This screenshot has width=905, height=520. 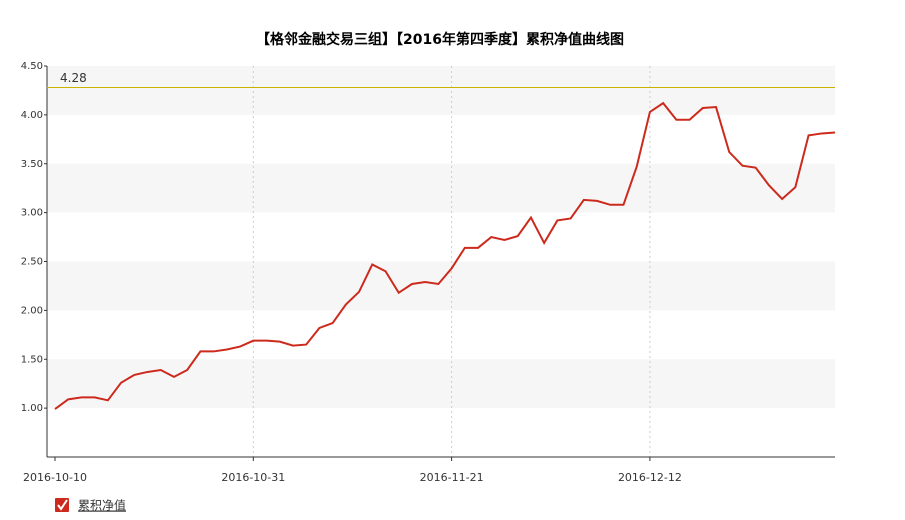 What do you see at coordinates (32, 164) in the screenshot?
I see `y-tick-label: 3.50` at bounding box center [32, 164].